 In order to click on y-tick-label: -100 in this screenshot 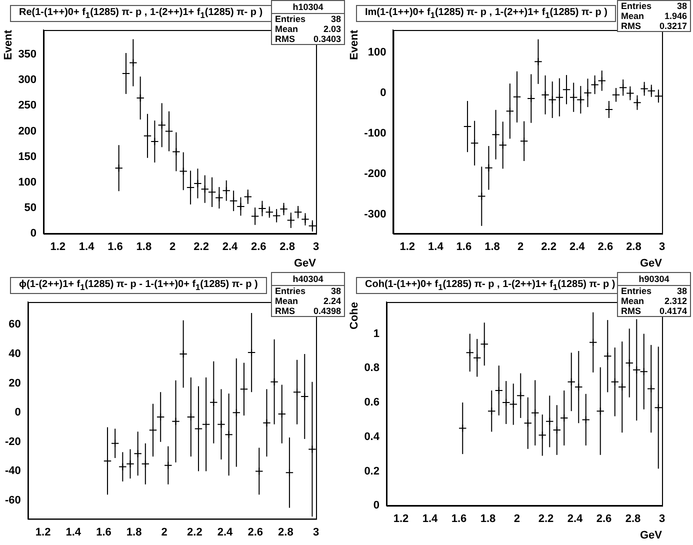, I will do `click(375, 133)`.